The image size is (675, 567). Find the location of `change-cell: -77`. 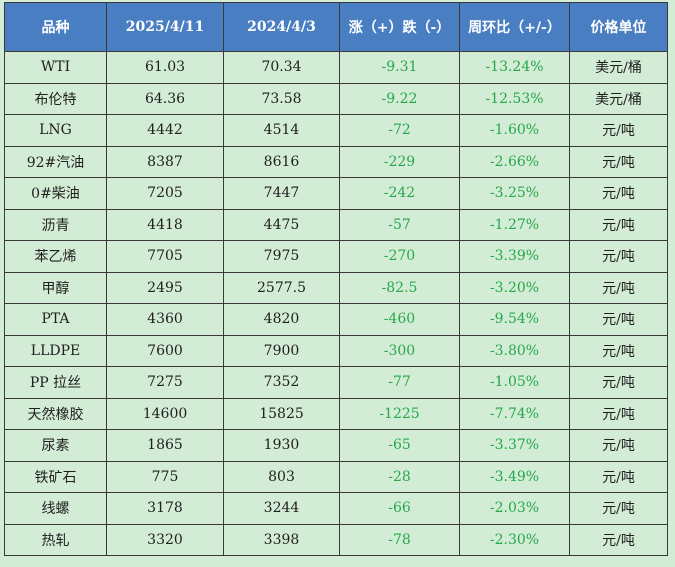

change-cell: -77 is located at coordinates (399, 382).